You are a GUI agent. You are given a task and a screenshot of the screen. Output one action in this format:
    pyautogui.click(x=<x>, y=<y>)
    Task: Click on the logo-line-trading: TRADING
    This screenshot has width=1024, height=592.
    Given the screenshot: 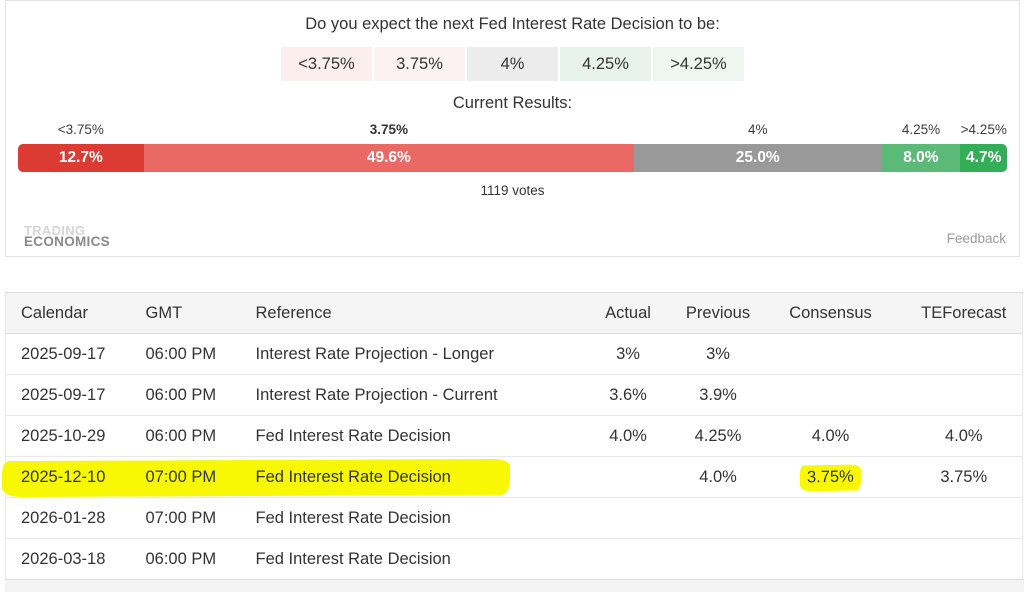 What is the action you would take?
    pyautogui.click(x=55, y=230)
    